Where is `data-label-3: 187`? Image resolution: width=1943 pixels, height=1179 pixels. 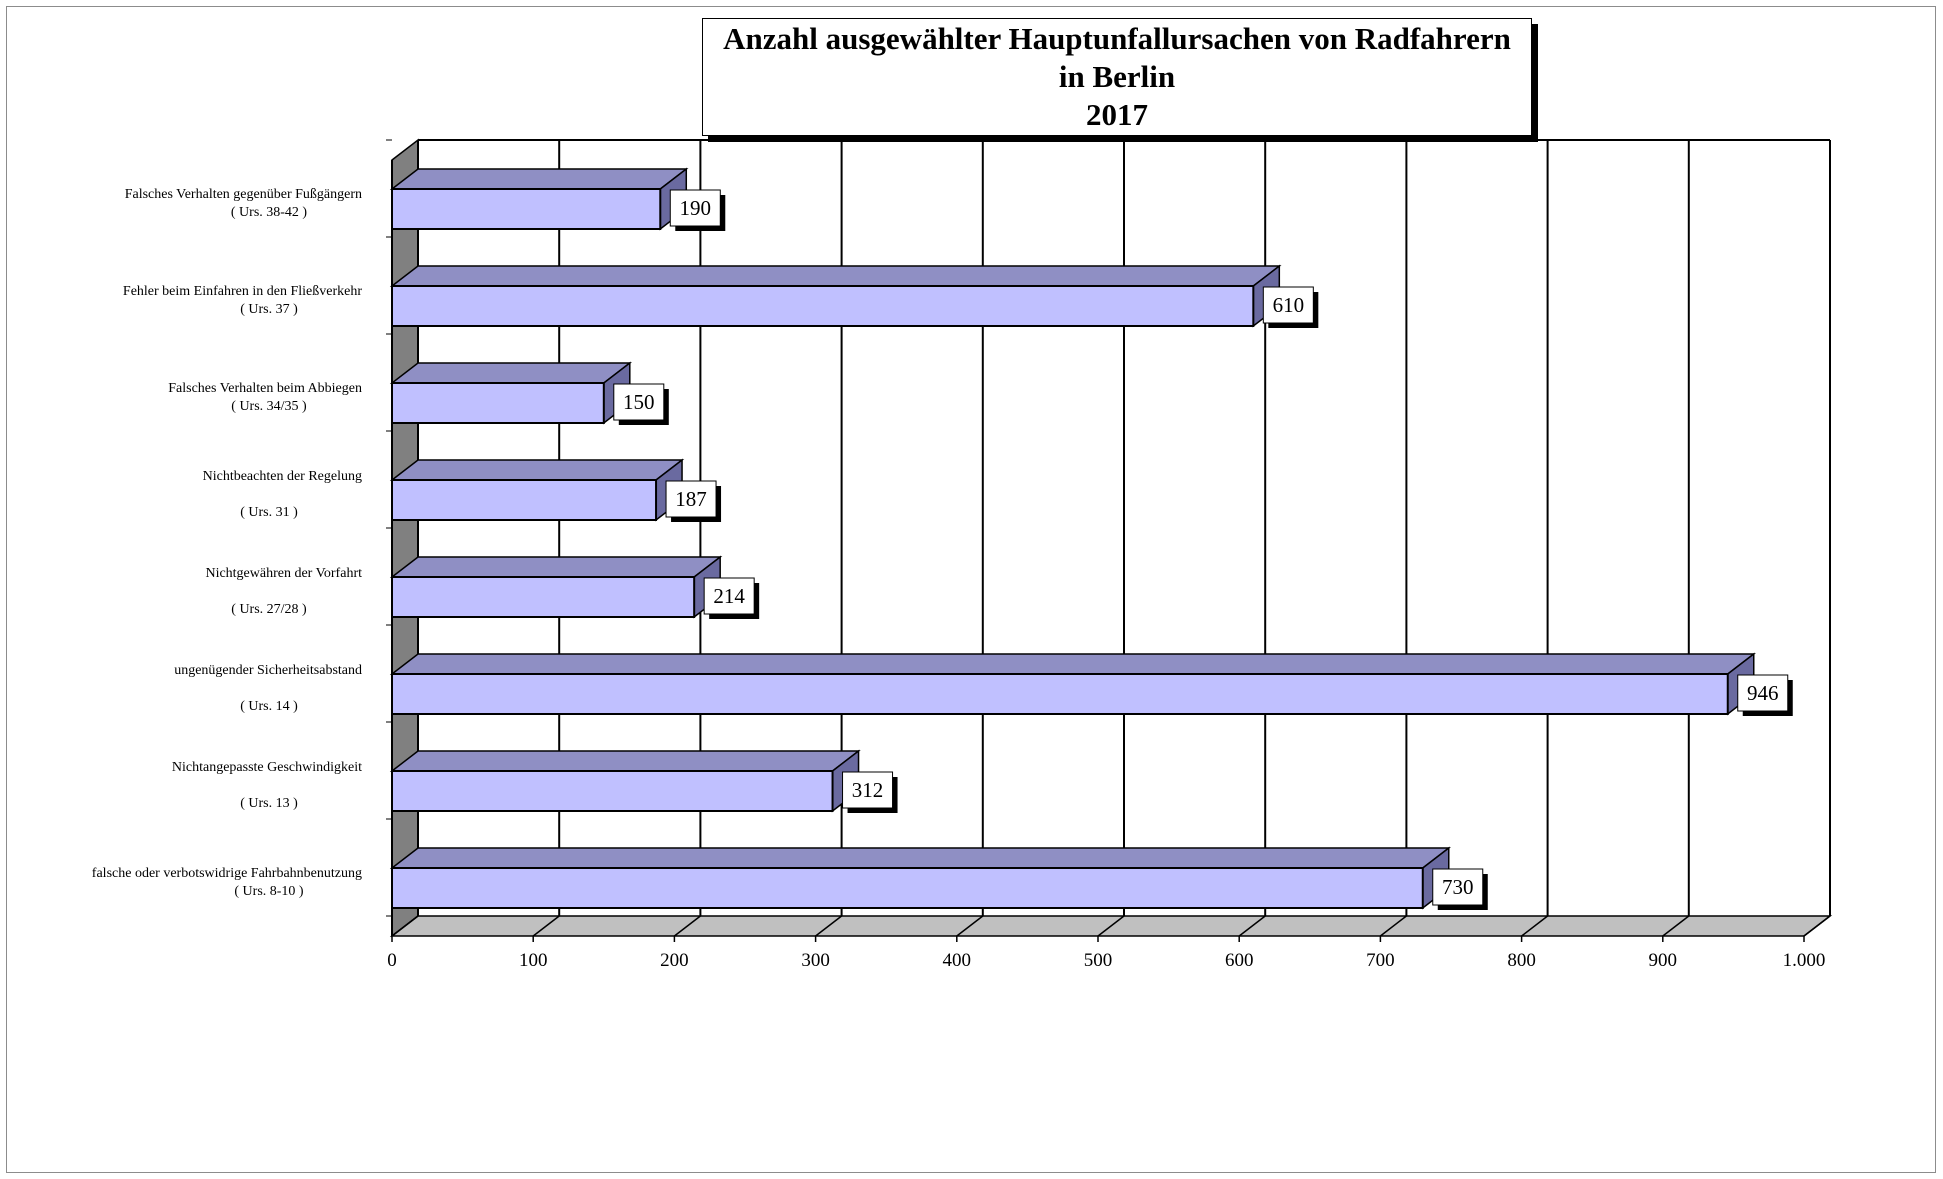 data-label-3: 187 is located at coordinates (691, 499).